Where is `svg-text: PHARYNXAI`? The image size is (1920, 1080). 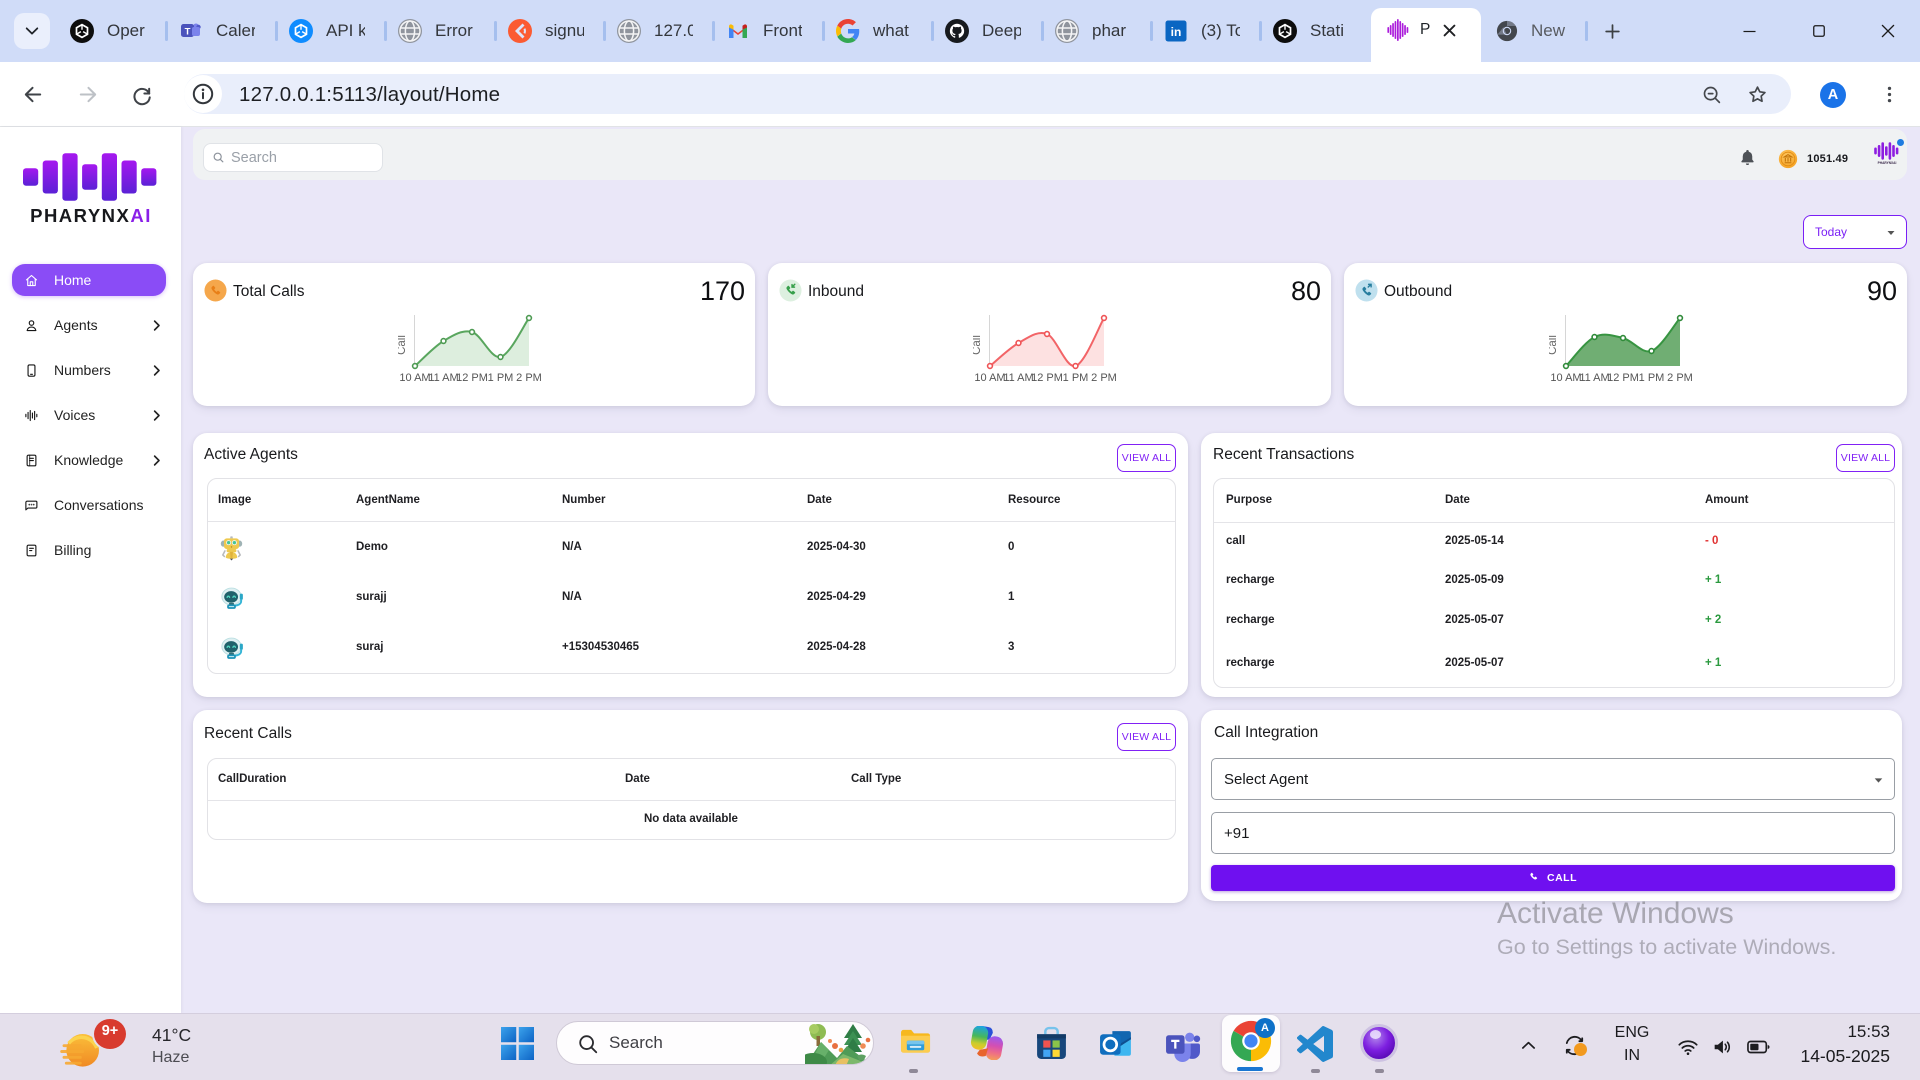 svg-text: PHARYNXAI is located at coordinates (1887, 163).